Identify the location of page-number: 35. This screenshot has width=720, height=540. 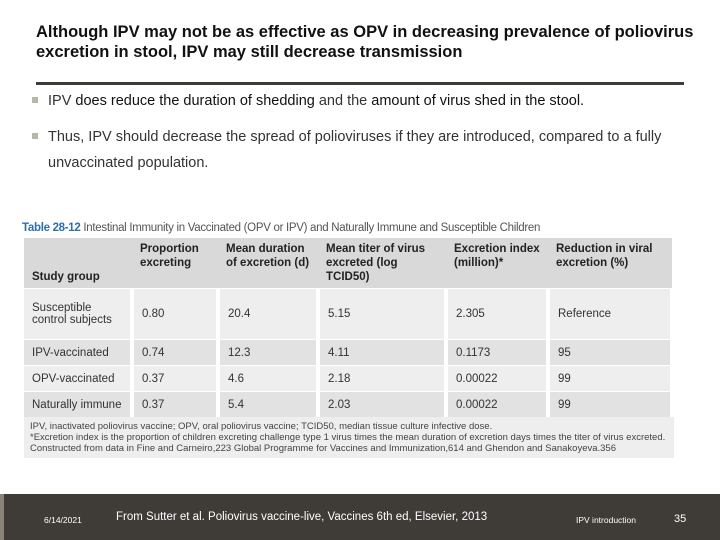
(680, 519).